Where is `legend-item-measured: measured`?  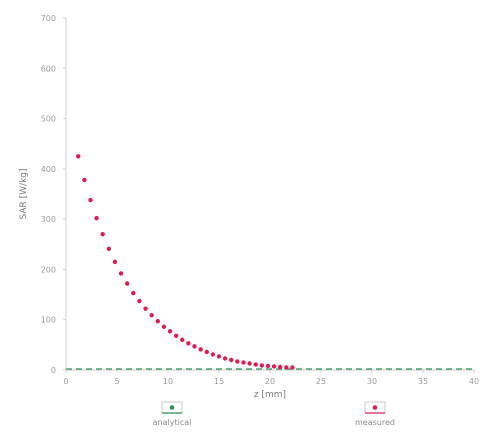
legend-item-measured: measured is located at coordinates (375, 414).